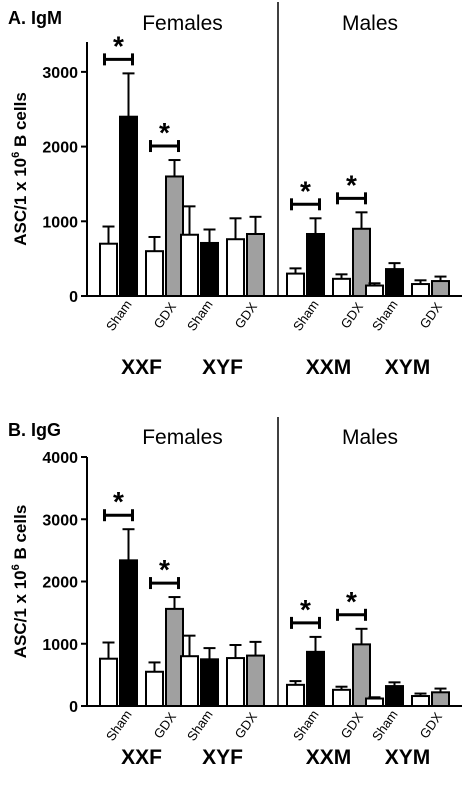 This screenshot has width=474, height=785. What do you see at coordinates (60, 458) in the screenshot?
I see `y-tick-label: 4000` at bounding box center [60, 458].